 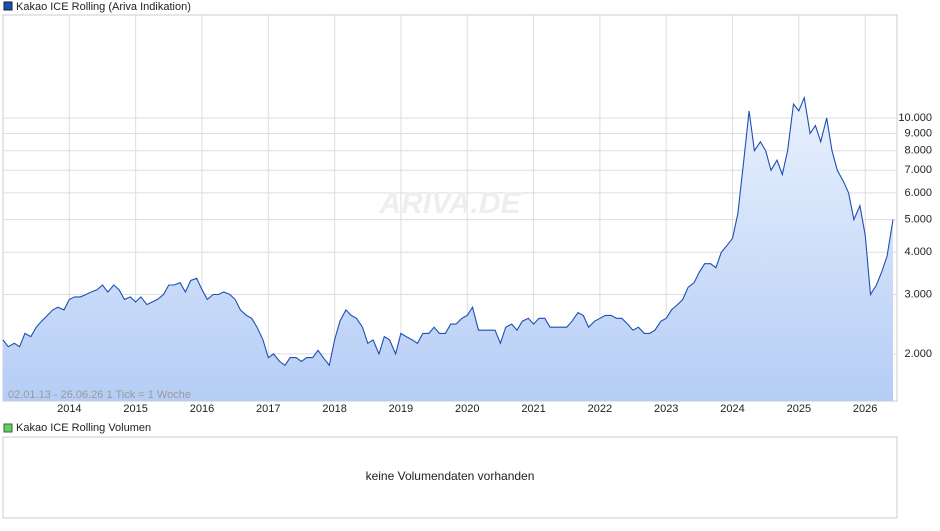 What do you see at coordinates (918, 252) in the screenshot?
I see `y-tick-label: 4.000` at bounding box center [918, 252].